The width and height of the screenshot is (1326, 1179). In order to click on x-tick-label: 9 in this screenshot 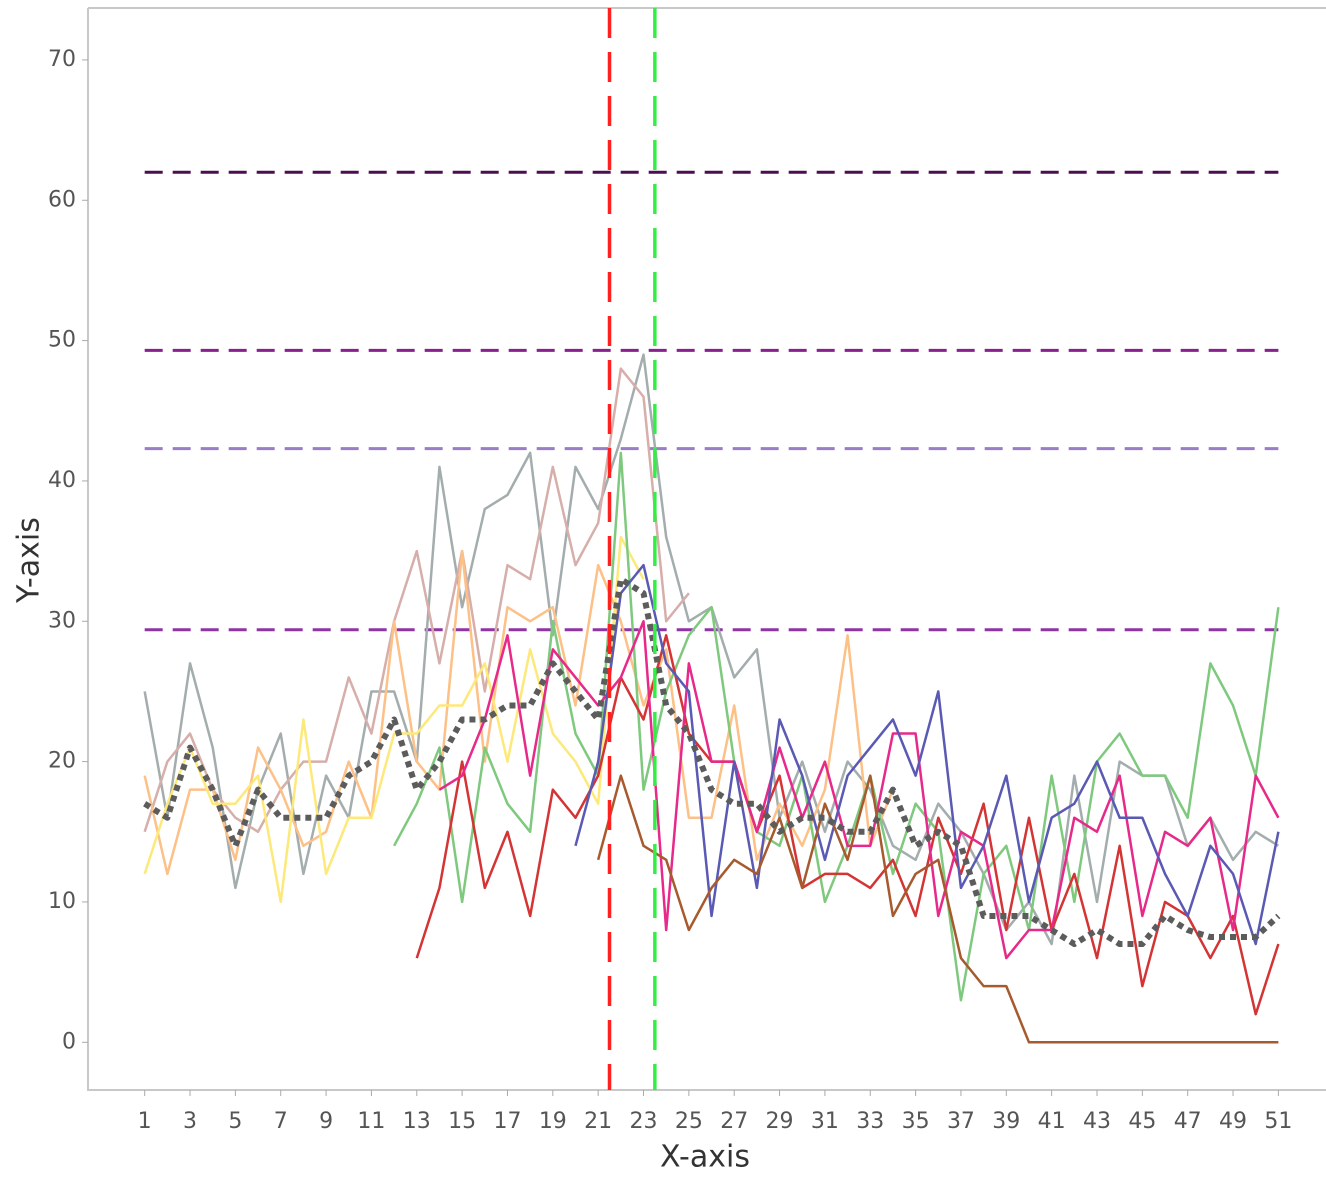, I will do `click(326, 1121)`.